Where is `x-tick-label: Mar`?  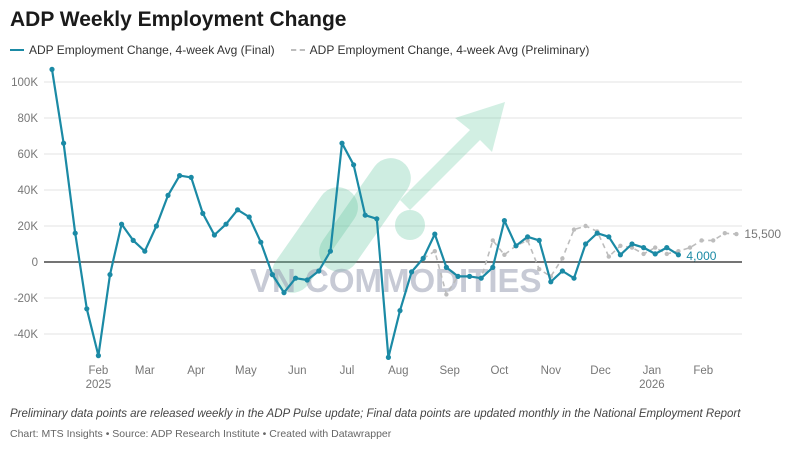
x-tick-label: Mar is located at coordinates (145, 371).